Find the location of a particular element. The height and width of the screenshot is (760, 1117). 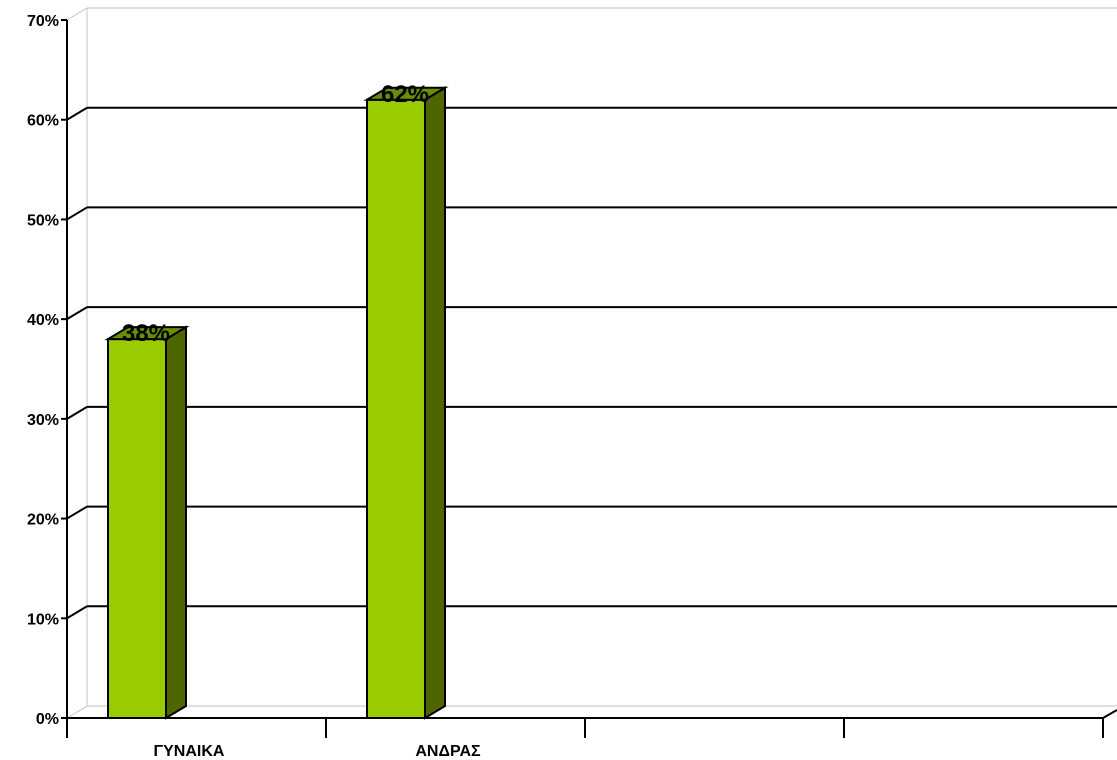

y-tick-label: 70% is located at coordinates (43, 21).